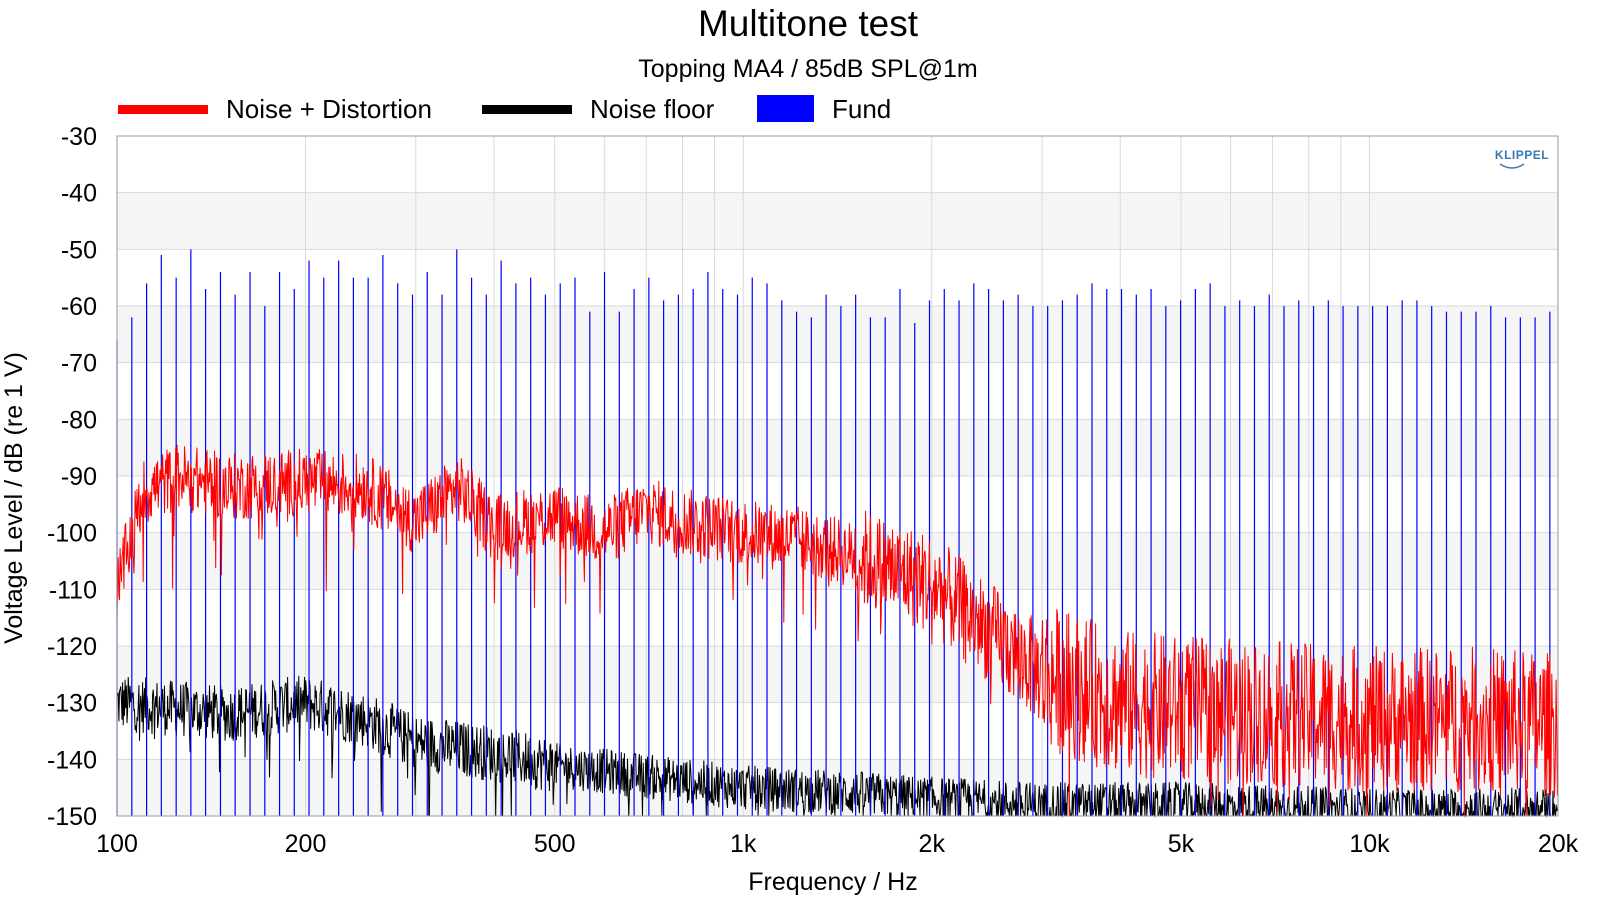  What do you see at coordinates (1522, 155) in the screenshot?
I see `logo-text: KLIPPEL` at bounding box center [1522, 155].